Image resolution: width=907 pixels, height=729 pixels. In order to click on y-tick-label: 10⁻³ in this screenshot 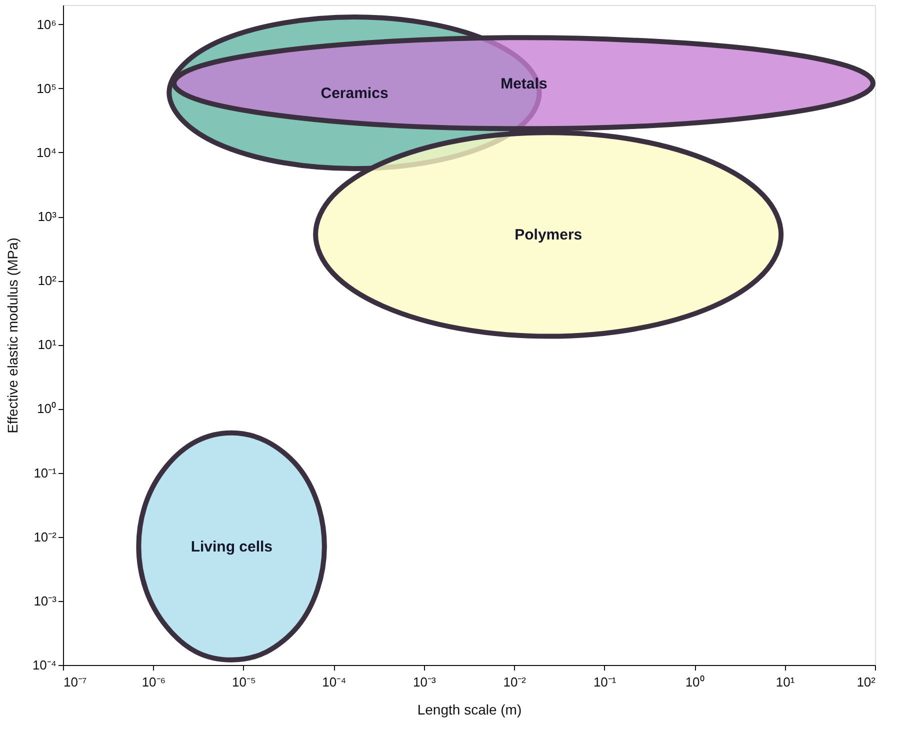, I will do `click(46, 600)`.